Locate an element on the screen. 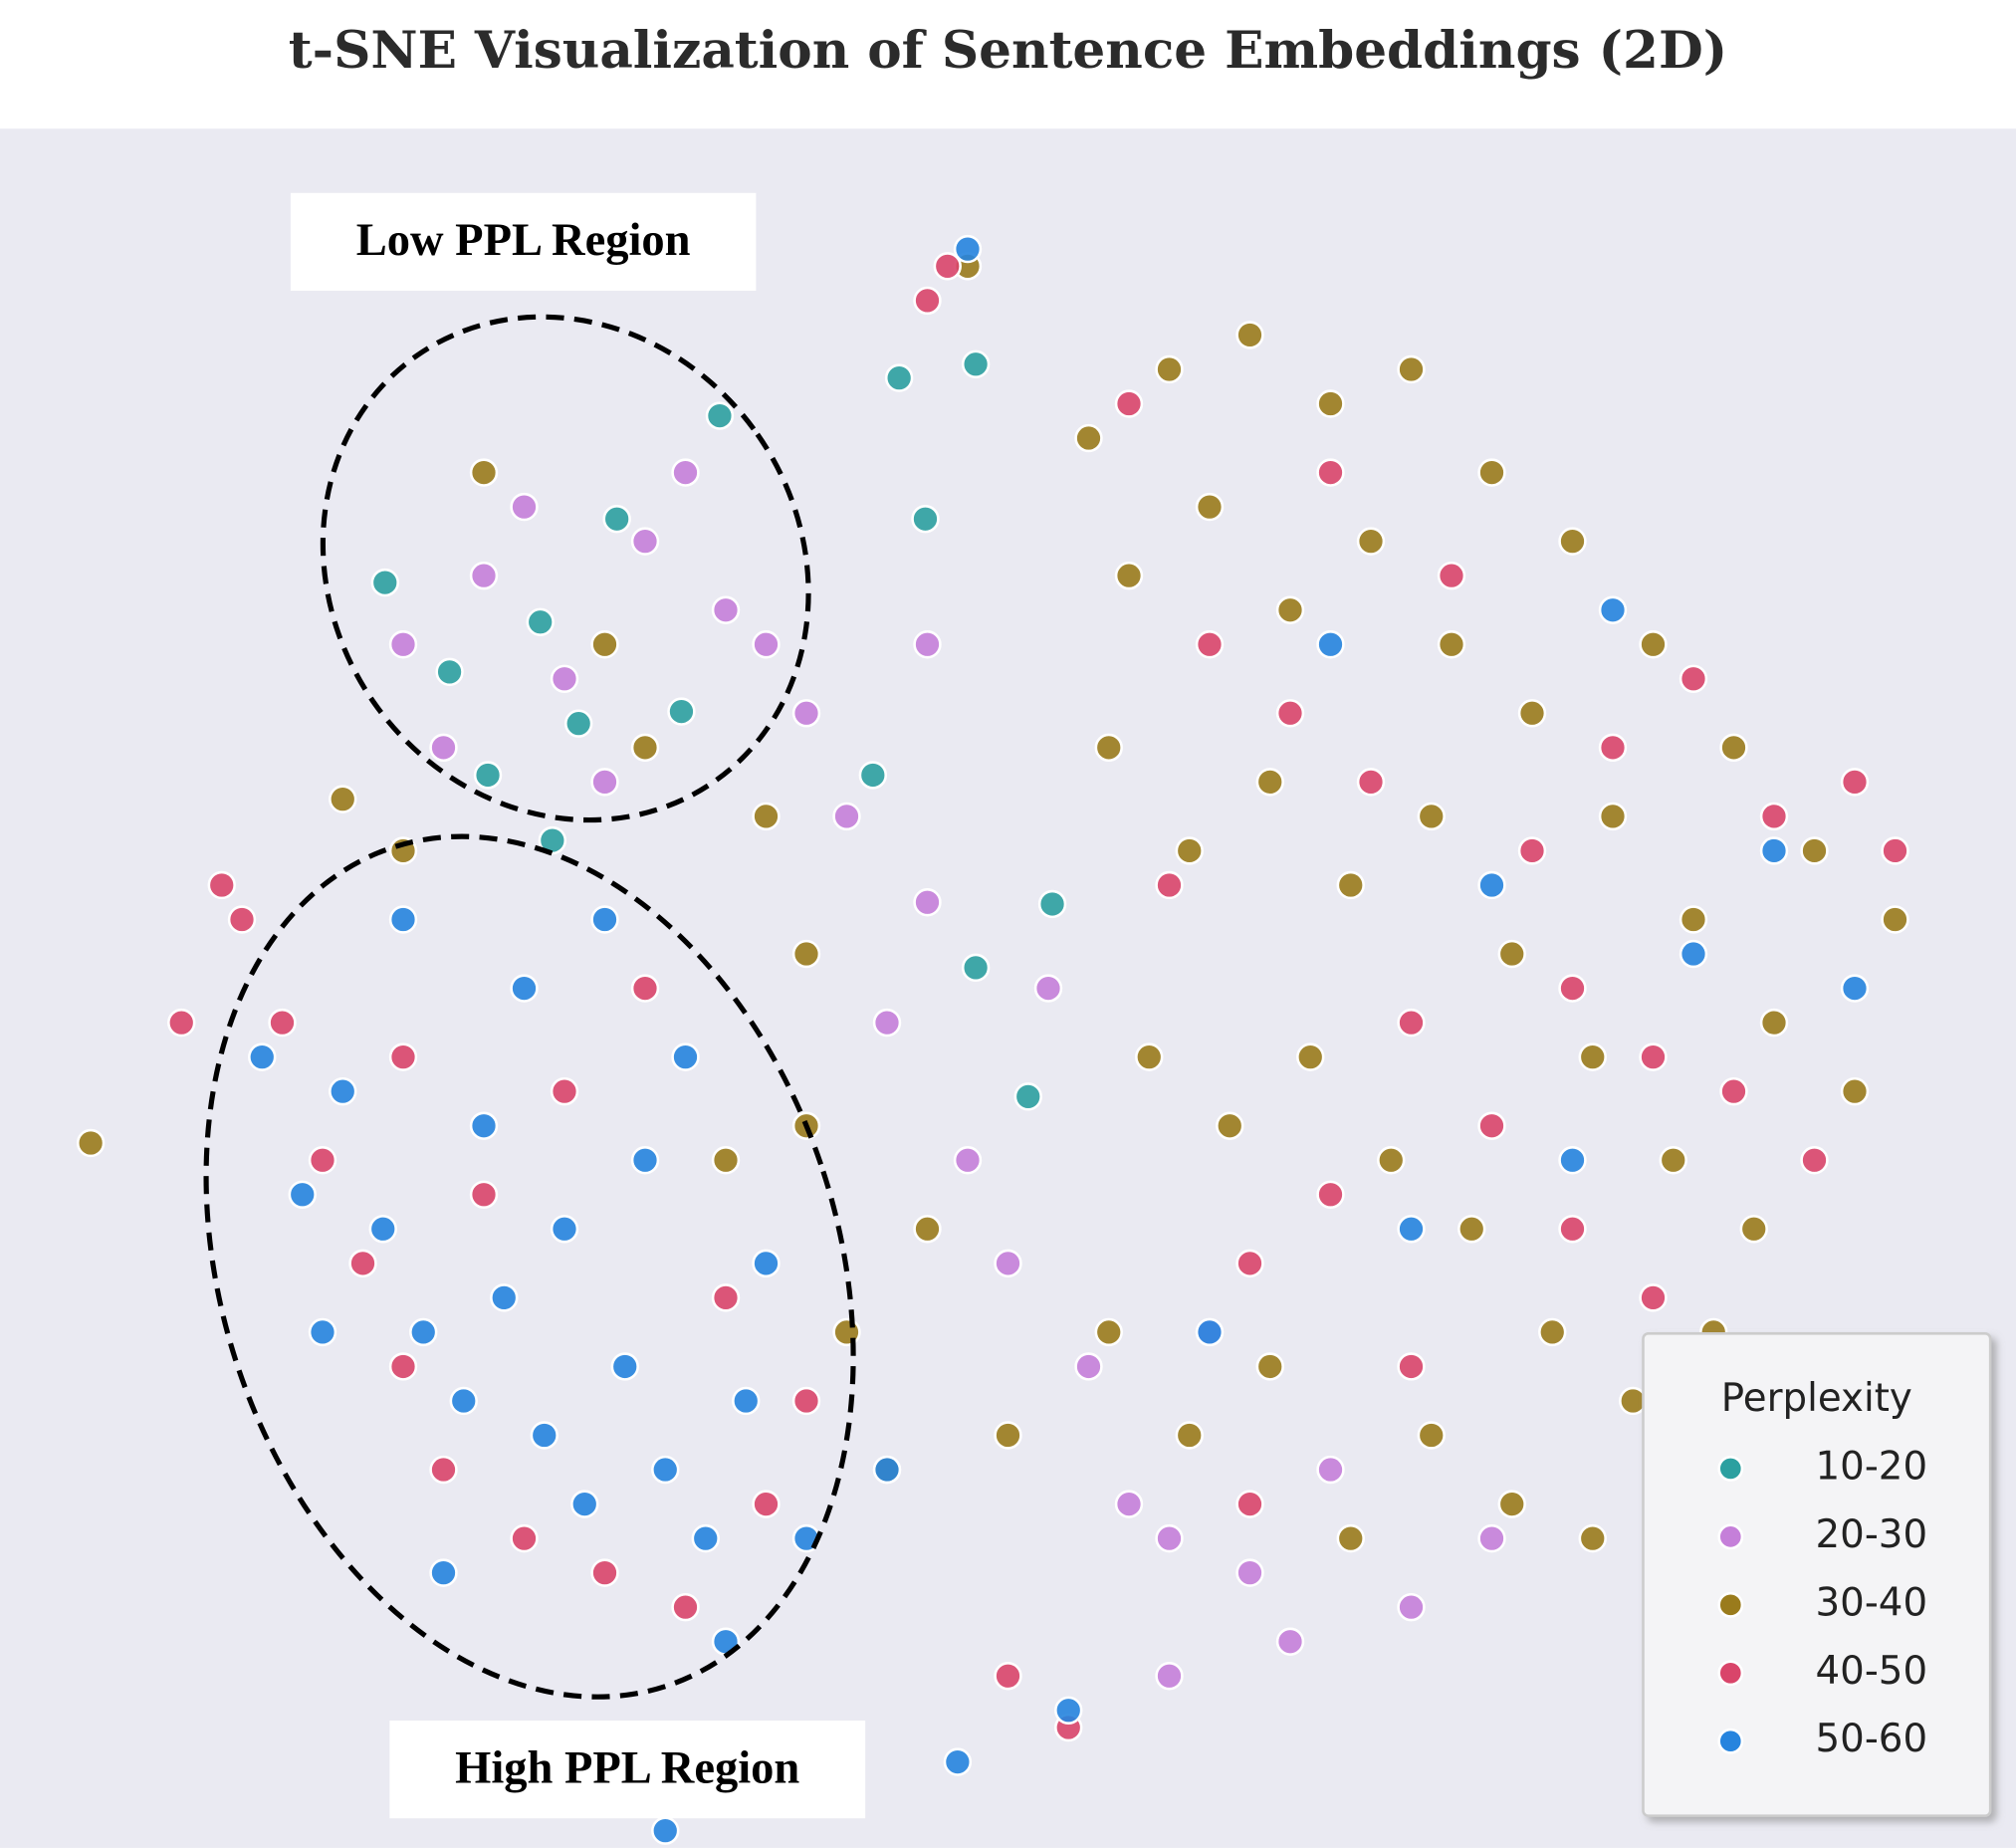 The height and width of the screenshot is (1848, 2016). legend-label: 50-60 is located at coordinates (1872, 1739).